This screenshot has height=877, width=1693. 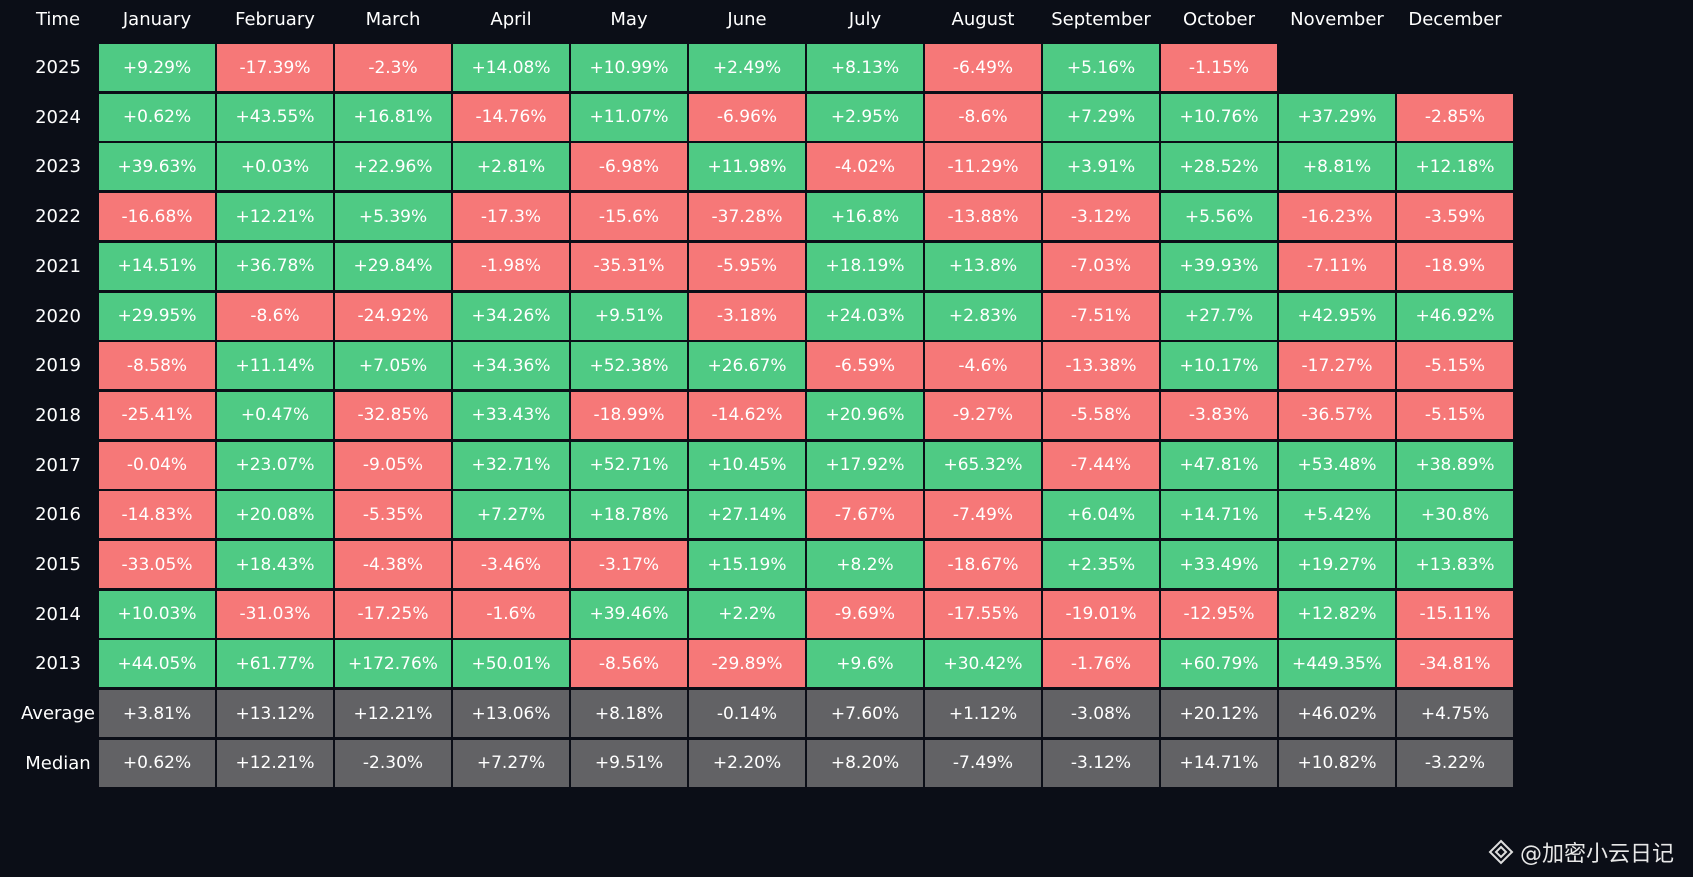 I want to click on return-cell: -16.68%, so click(x=157, y=217).